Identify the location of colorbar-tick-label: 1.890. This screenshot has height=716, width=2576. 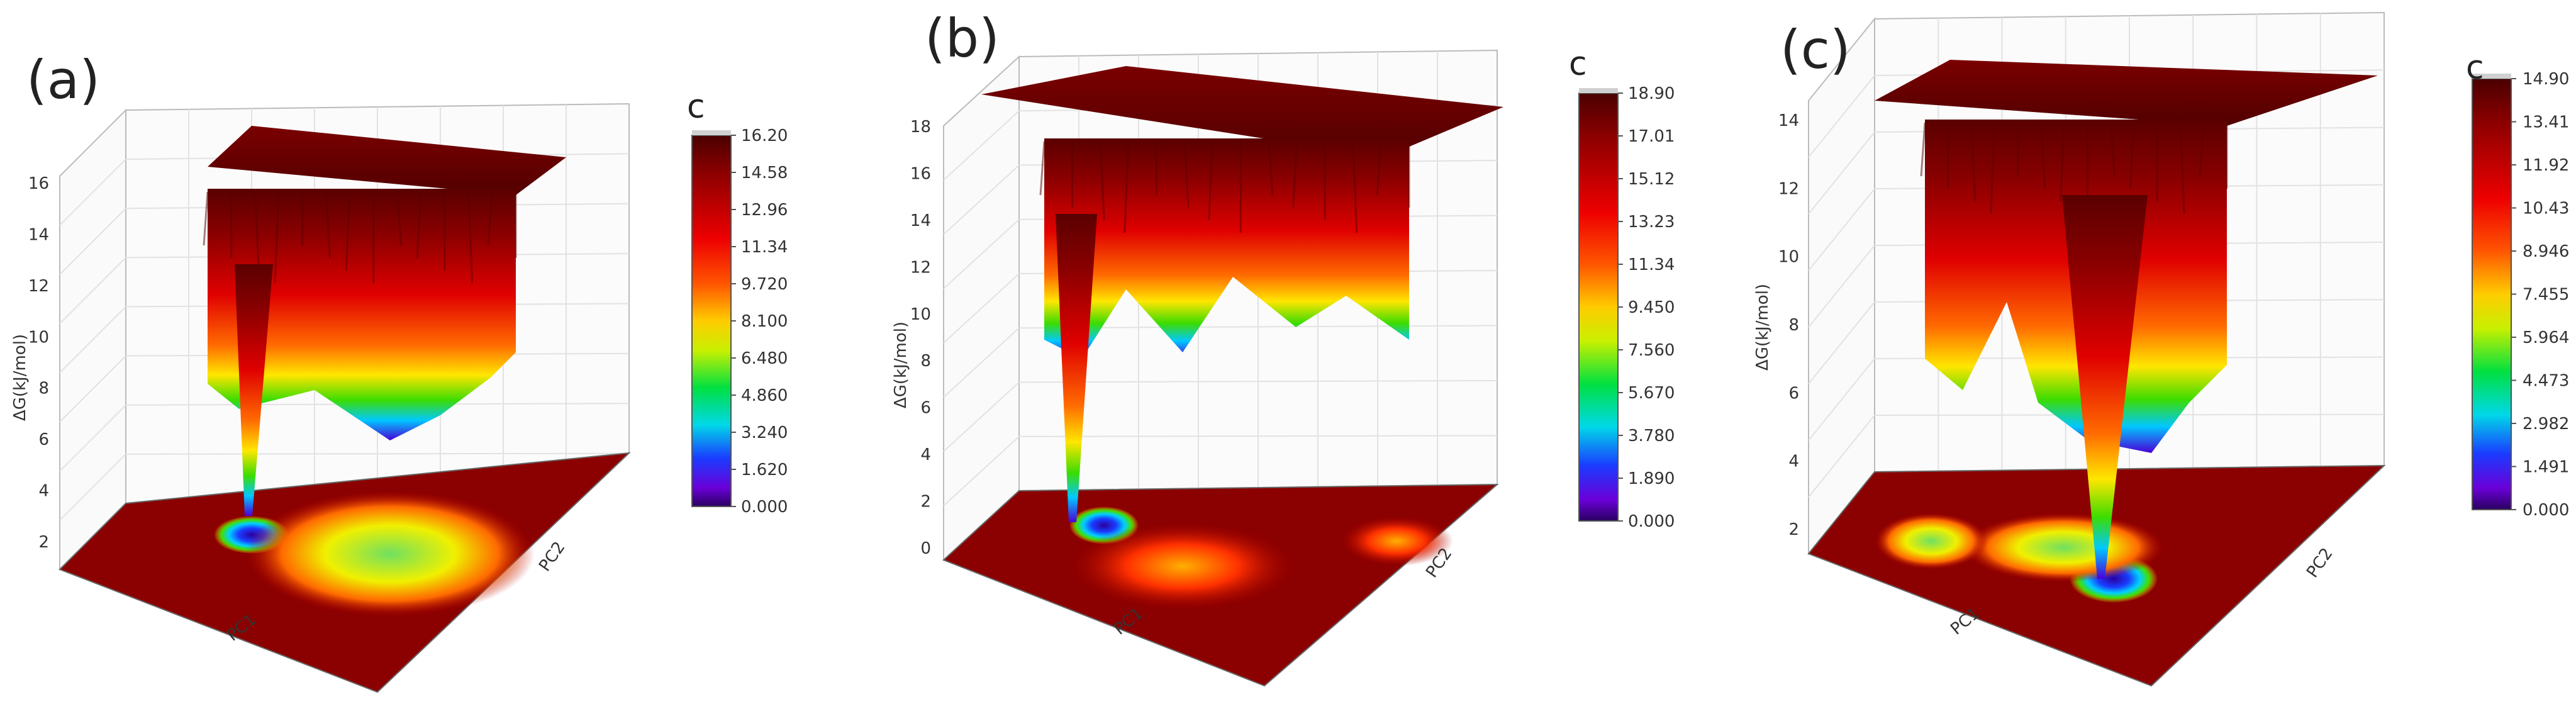
(1651, 478).